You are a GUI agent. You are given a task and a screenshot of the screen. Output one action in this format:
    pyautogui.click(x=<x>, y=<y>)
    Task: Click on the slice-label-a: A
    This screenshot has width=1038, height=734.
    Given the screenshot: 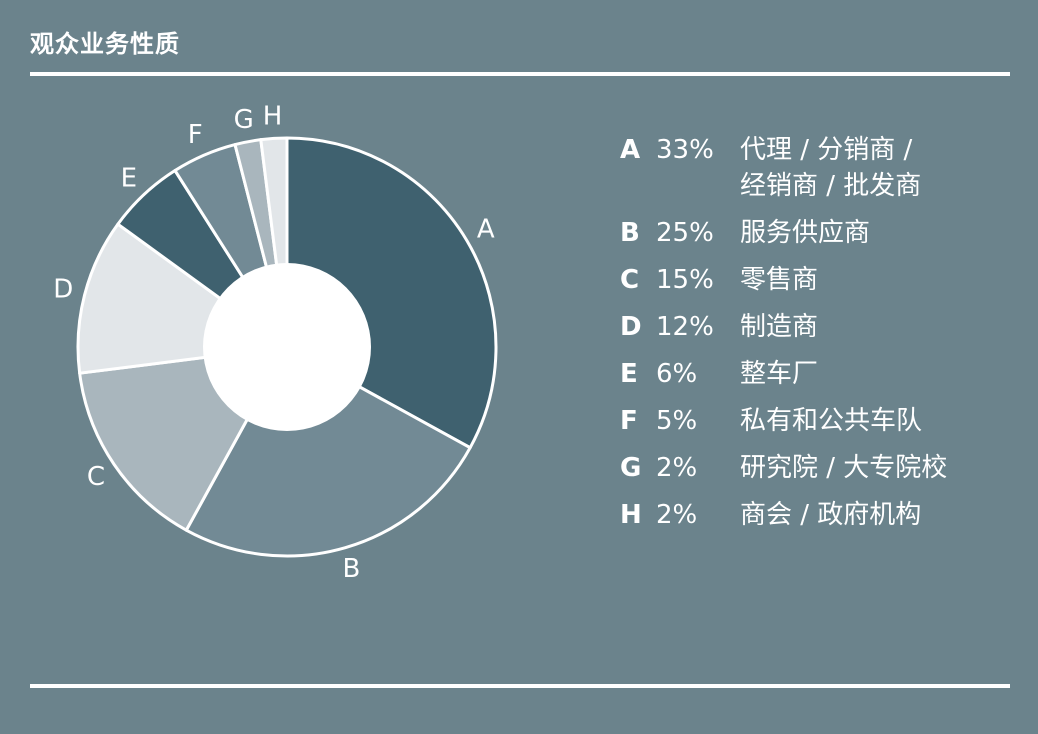 What is the action you would take?
    pyautogui.click(x=486, y=229)
    